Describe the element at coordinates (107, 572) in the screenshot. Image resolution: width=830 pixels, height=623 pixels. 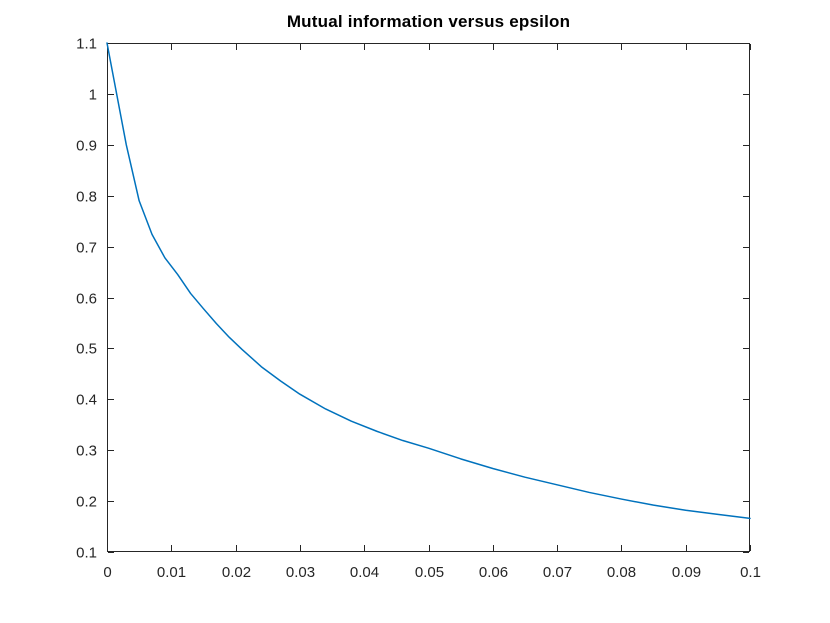
I see `x-tick-label: 0` at that location.